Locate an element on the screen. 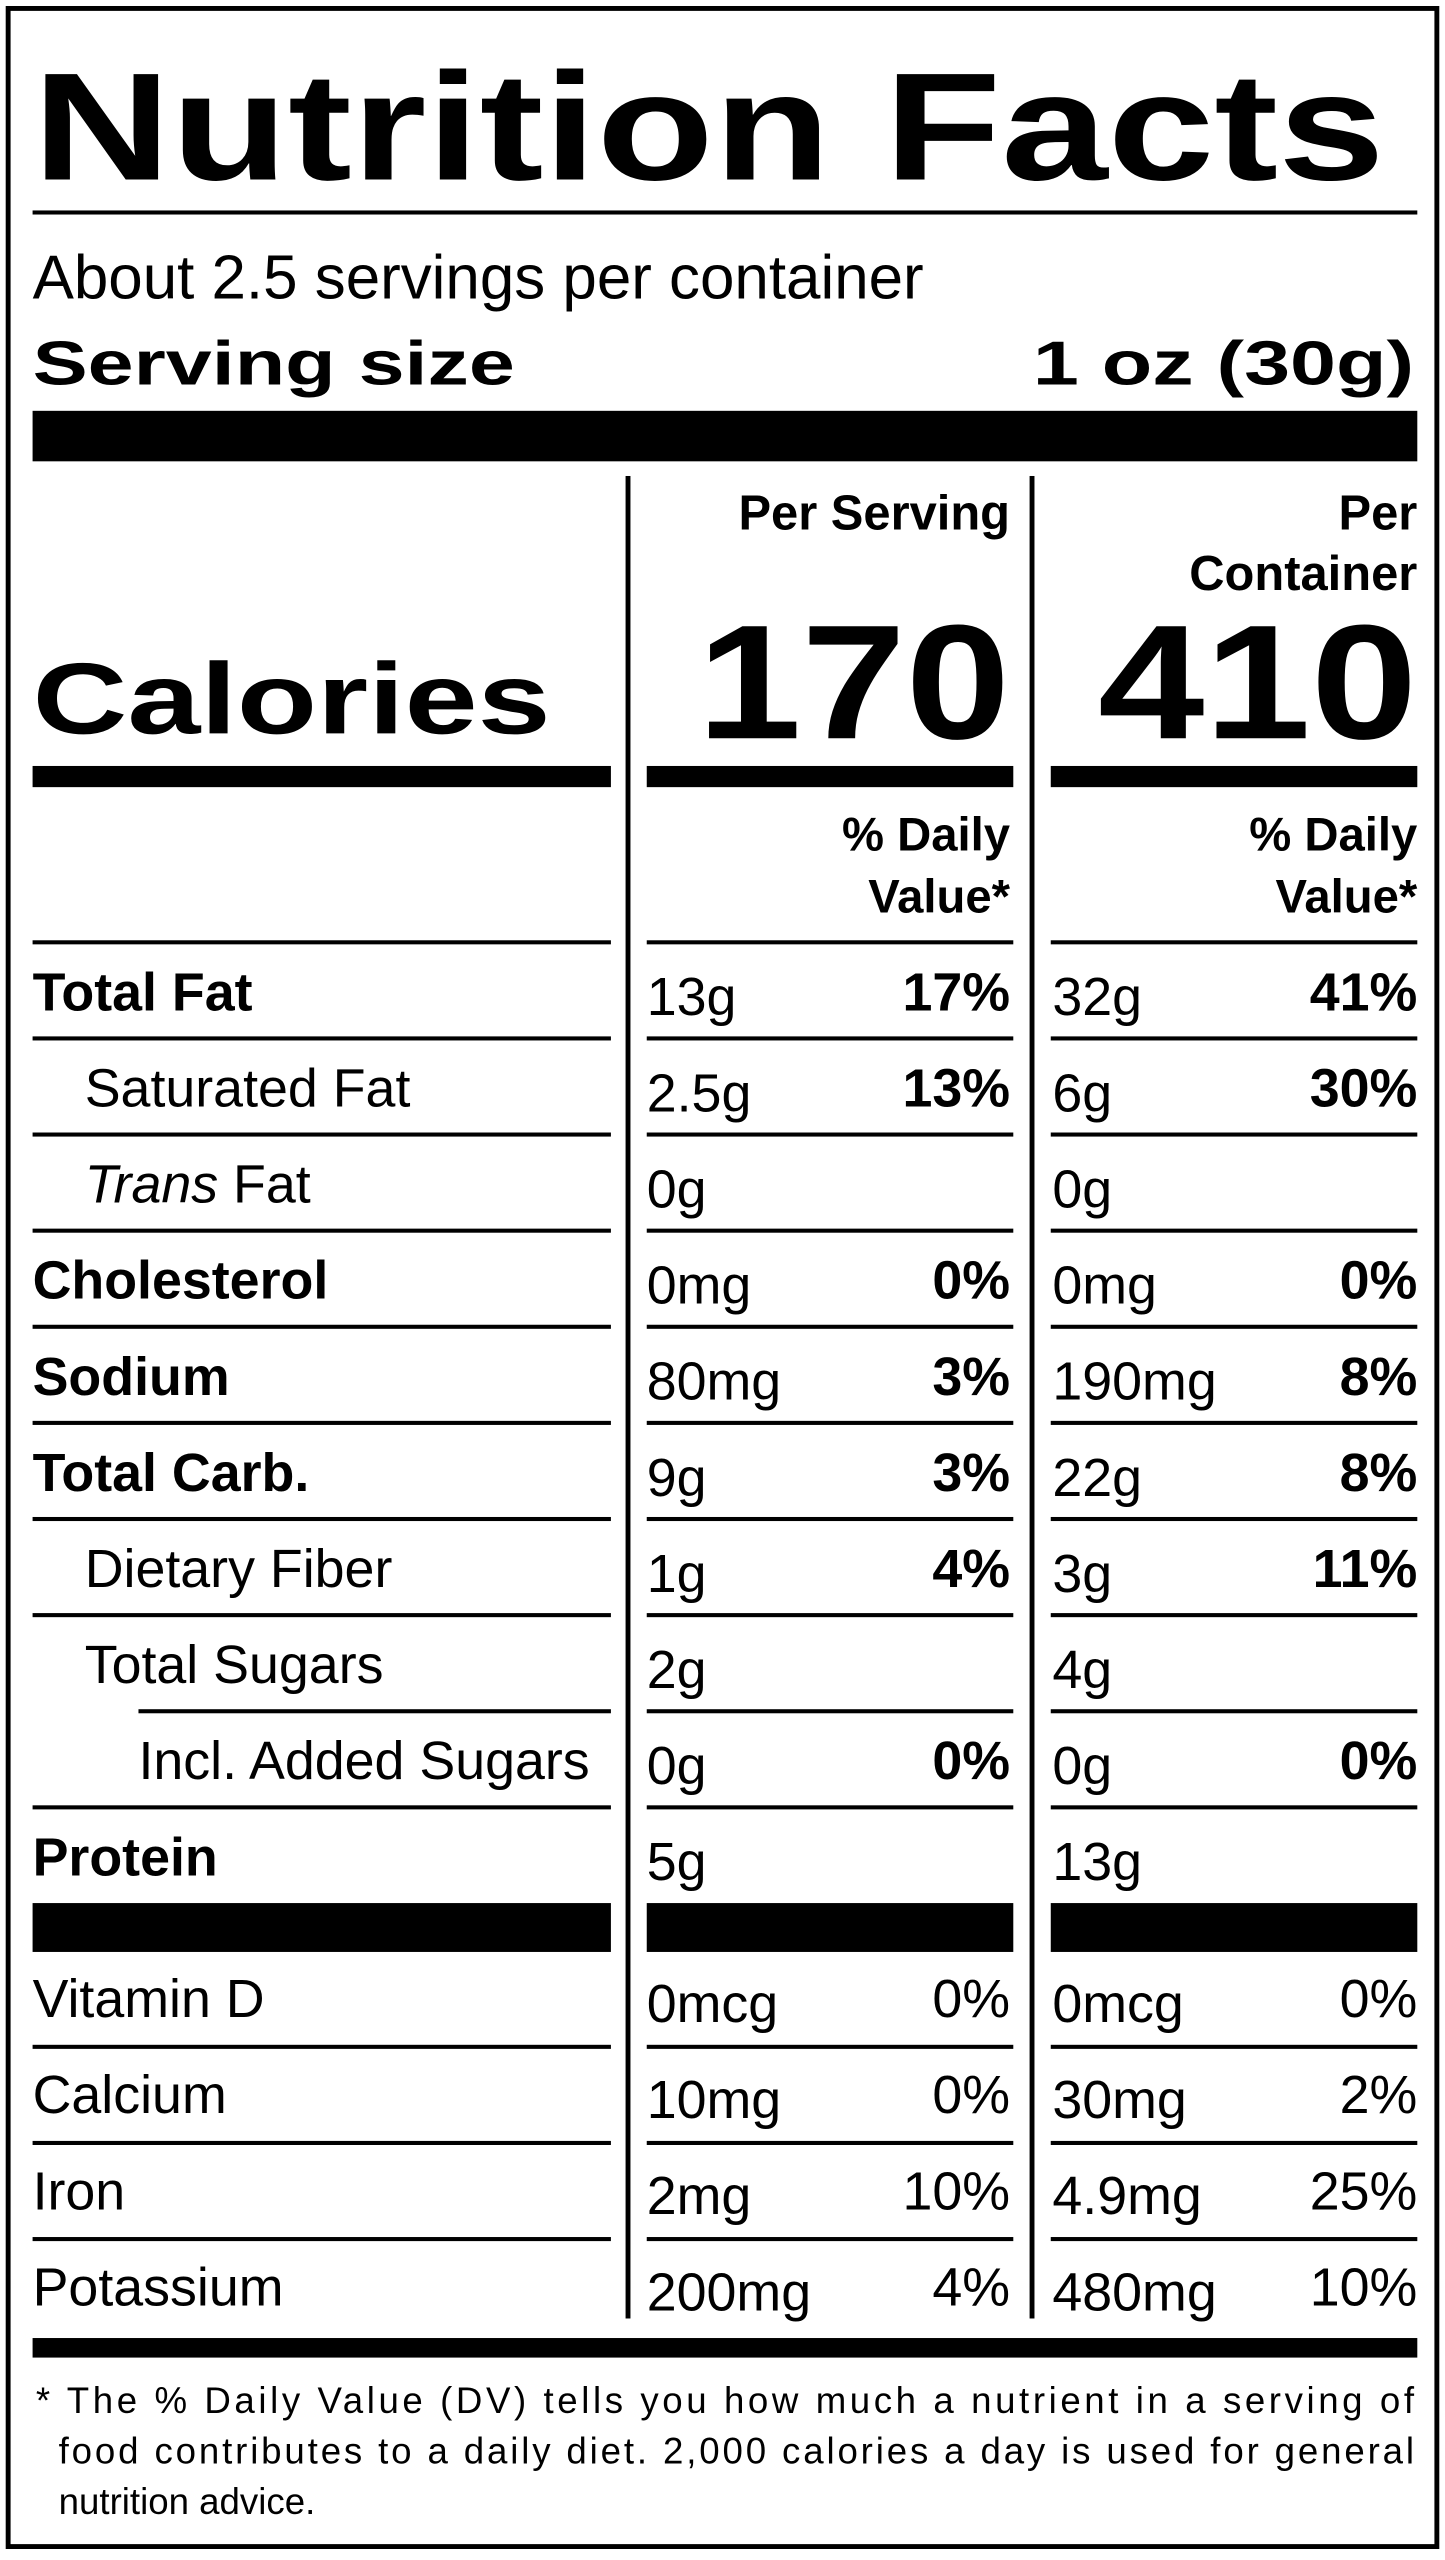 Image resolution: width=1445 pixels, height=2560 pixels. dv-per-serving: 3% is located at coordinates (971, 1473).